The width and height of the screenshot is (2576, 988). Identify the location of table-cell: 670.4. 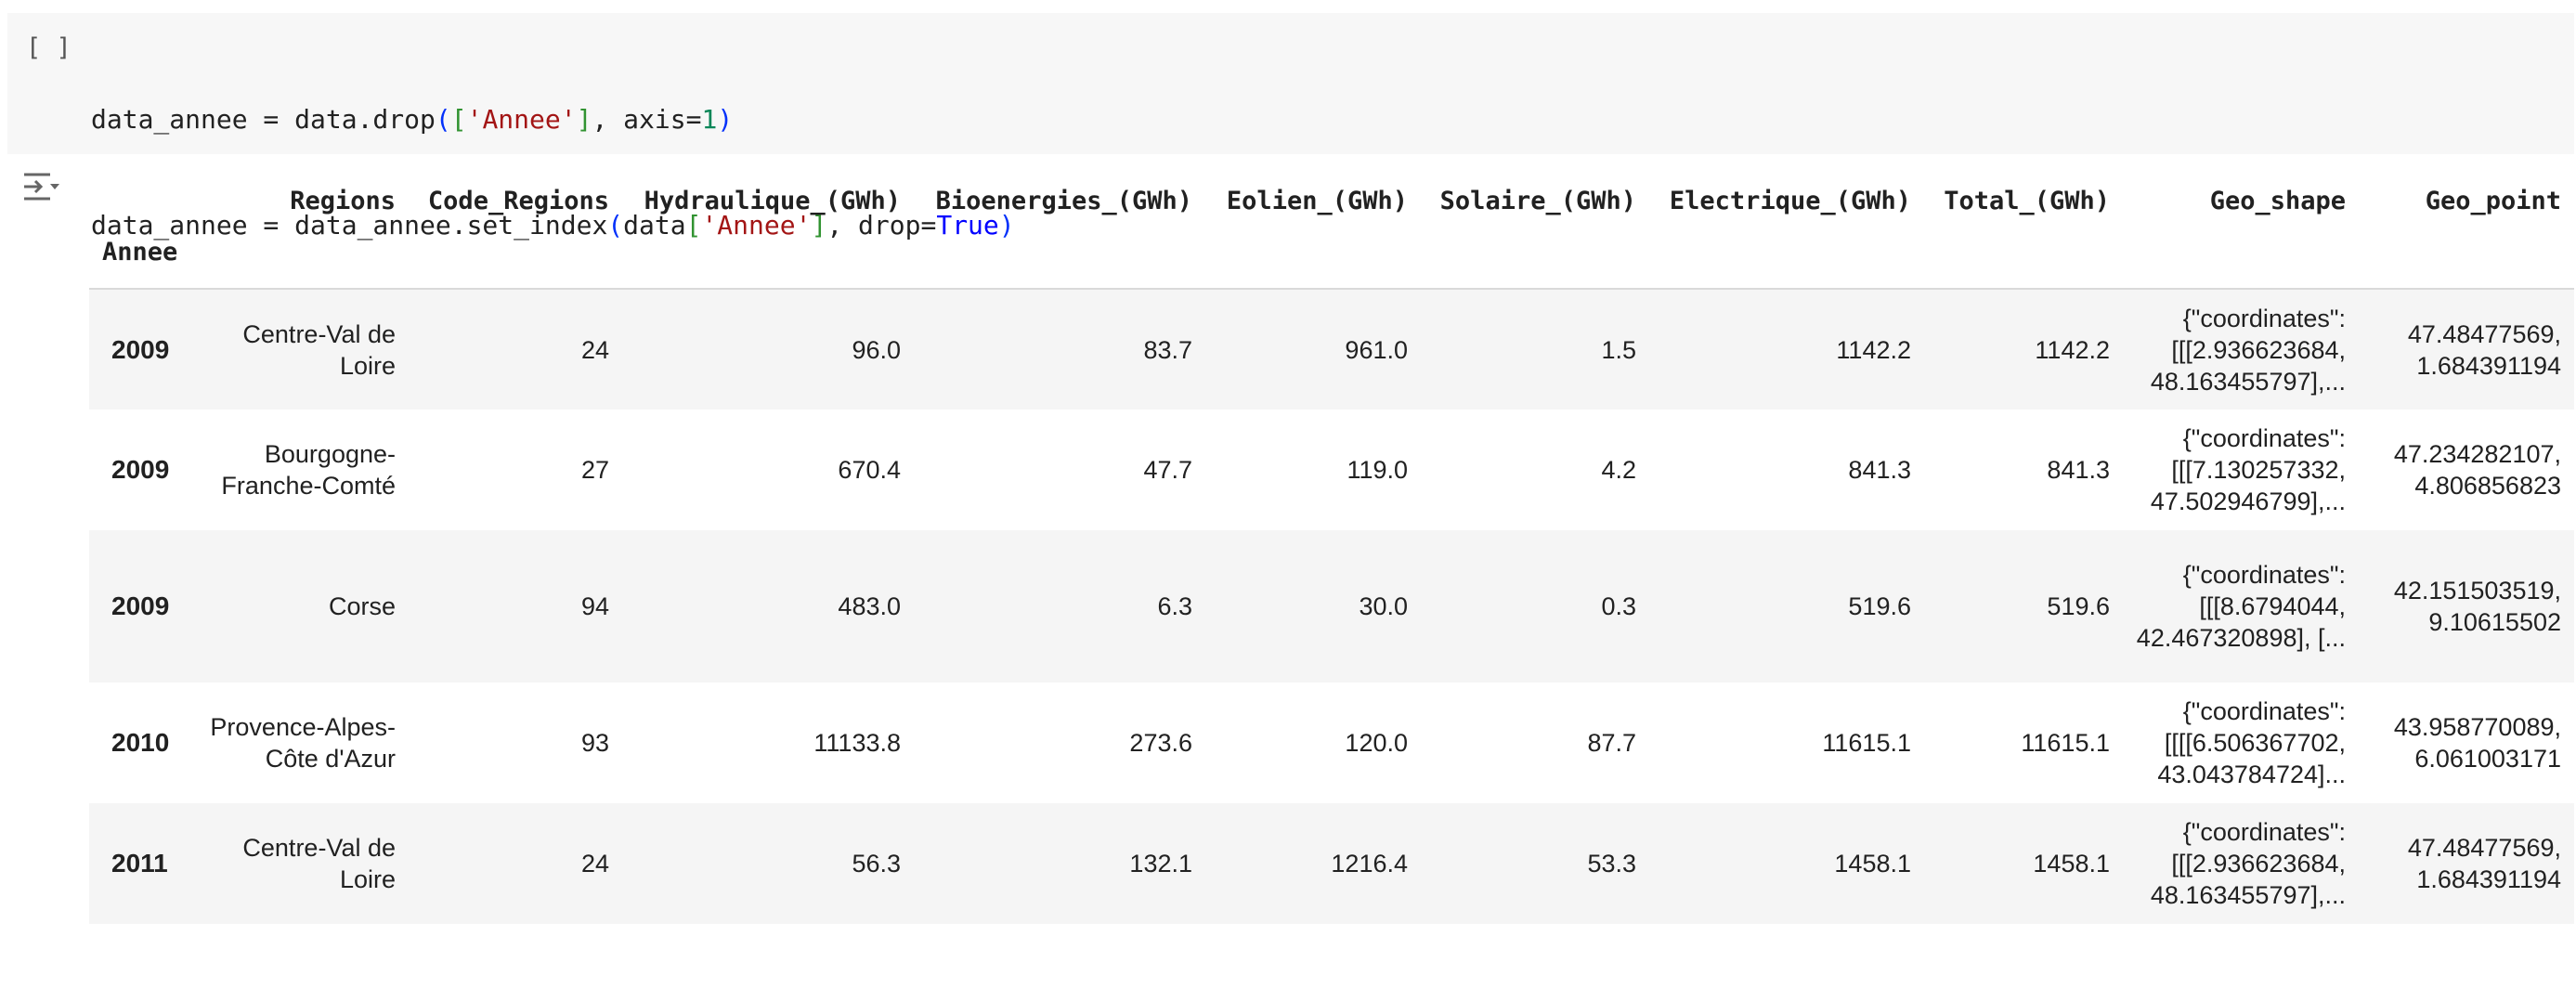
(869, 470).